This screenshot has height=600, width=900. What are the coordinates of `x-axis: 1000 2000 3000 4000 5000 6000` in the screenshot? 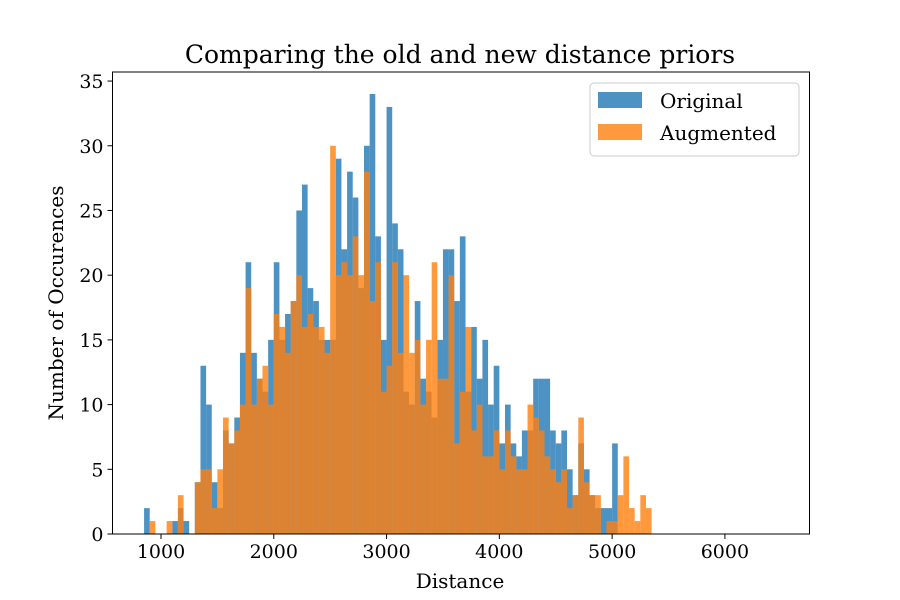 It's located at (443, 548).